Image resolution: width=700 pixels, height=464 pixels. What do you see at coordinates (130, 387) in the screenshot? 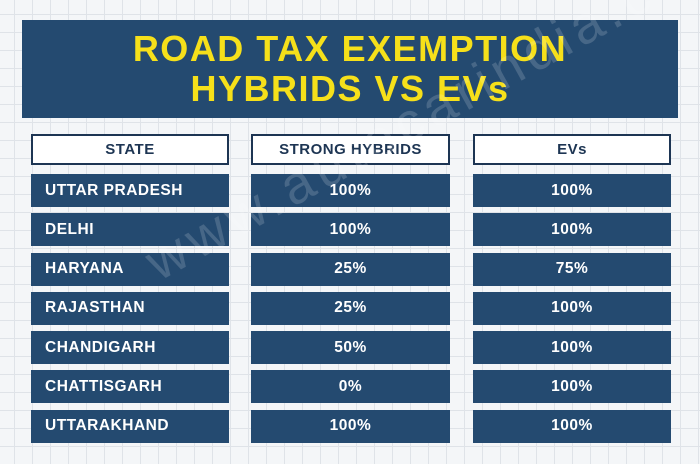
I see `state-cell: CHATTISGARH` at bounding box center [130, 387].